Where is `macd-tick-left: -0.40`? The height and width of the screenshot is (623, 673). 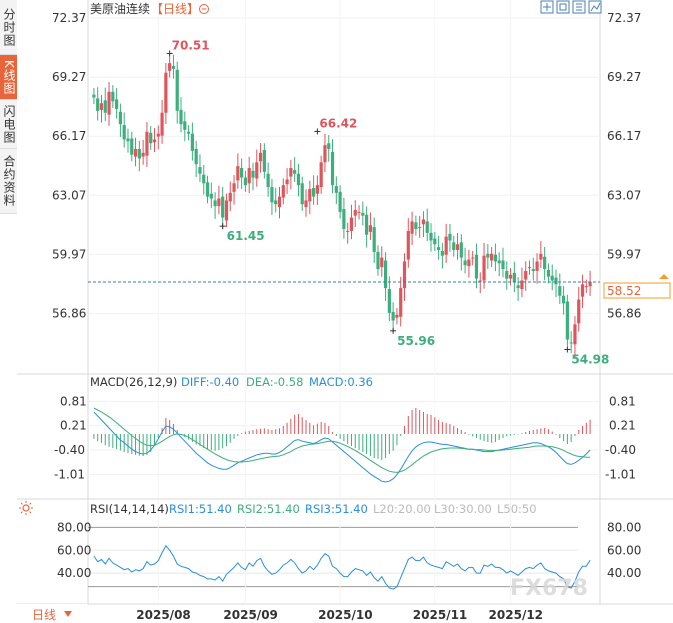 macd-tick-left: -0.40 is located at coordinates (69, 450).